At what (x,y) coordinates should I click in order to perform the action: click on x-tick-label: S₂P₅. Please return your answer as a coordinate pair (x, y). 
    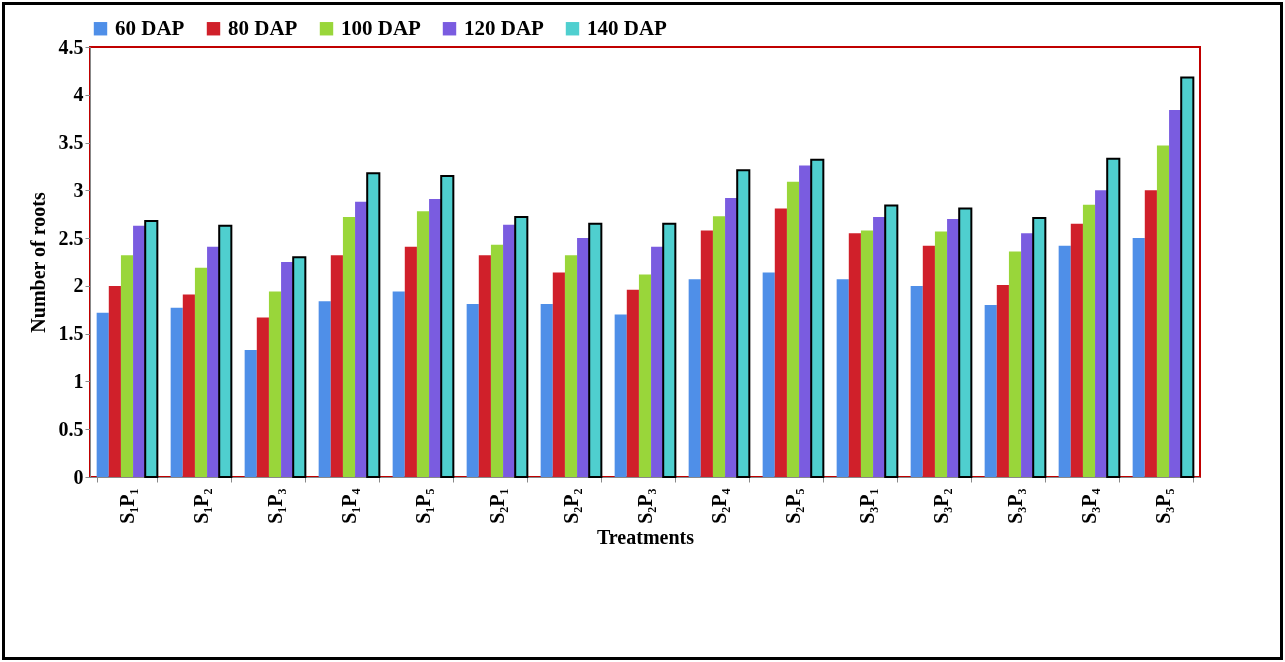
    Looking at the image, I should click on (792, 506).